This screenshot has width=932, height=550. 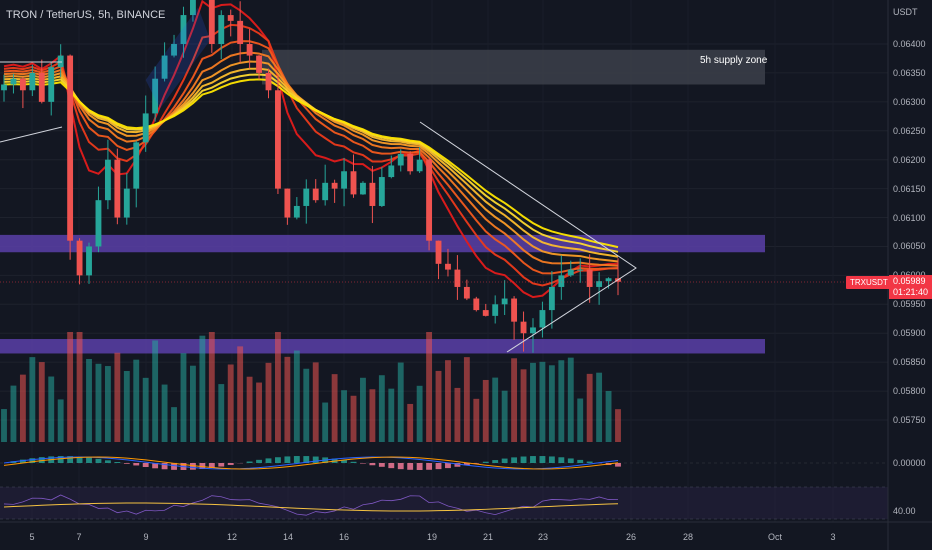 I want to click on last-price-tag: 0.05989 01:21:40, so click(x=910, y=287).